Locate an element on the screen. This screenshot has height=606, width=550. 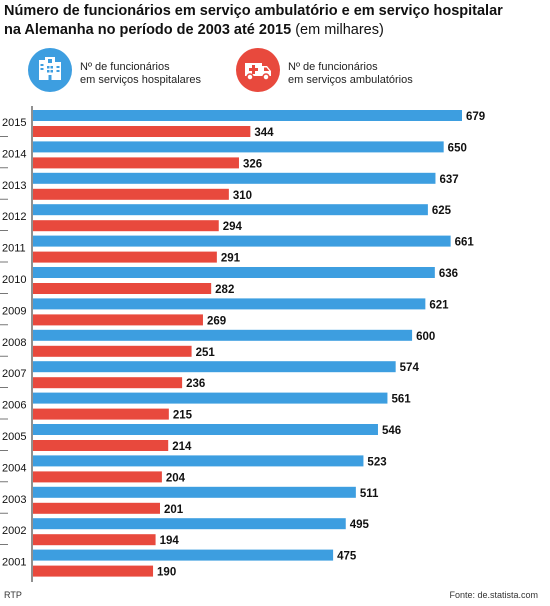
data-label-ambulatory: 204 is located at coordinates (176, 478).